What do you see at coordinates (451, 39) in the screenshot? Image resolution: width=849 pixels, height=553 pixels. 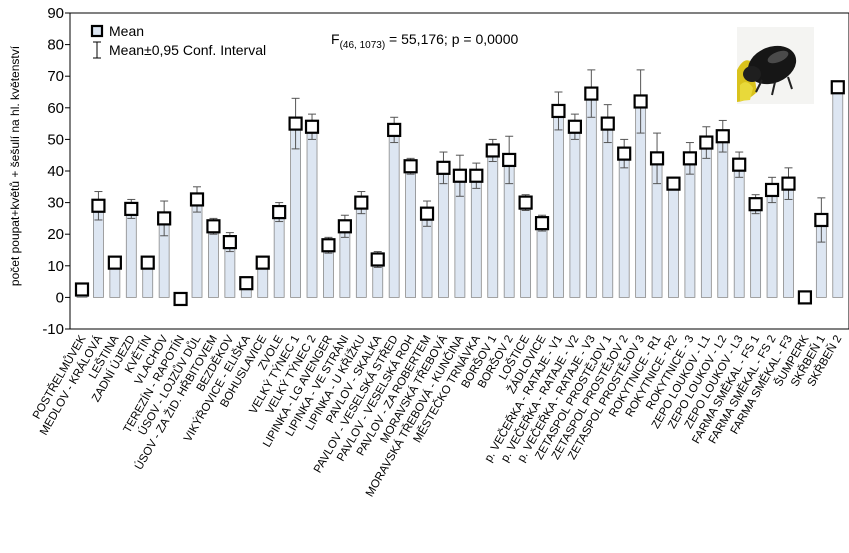 I see `f-stat-value: = 55,176; p = 0,0000` at bounding box center [451, 39].